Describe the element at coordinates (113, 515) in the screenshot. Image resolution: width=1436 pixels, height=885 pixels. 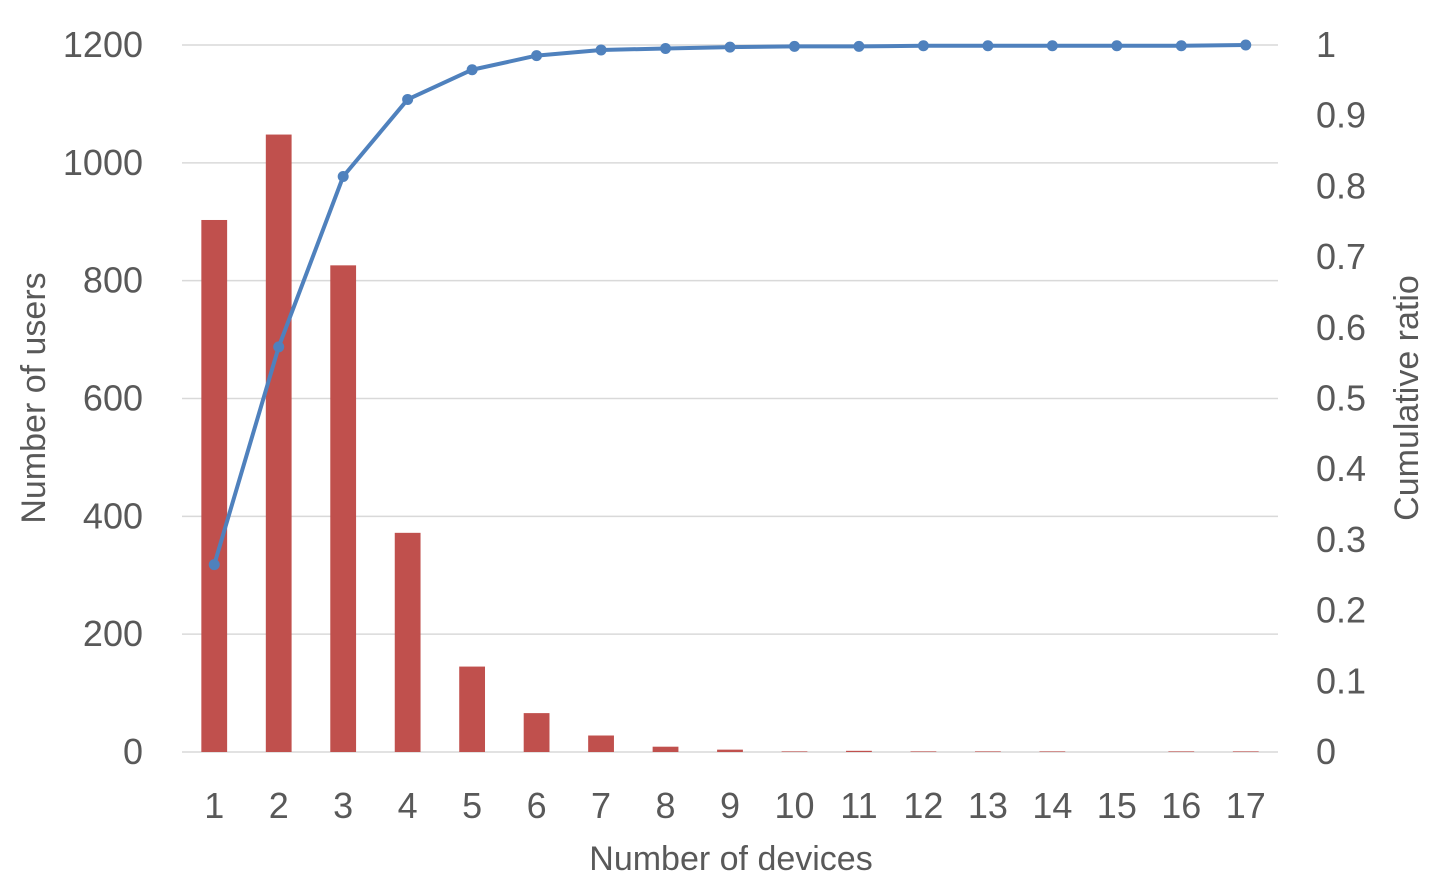
I see `y-tick-label: 400` at that location.